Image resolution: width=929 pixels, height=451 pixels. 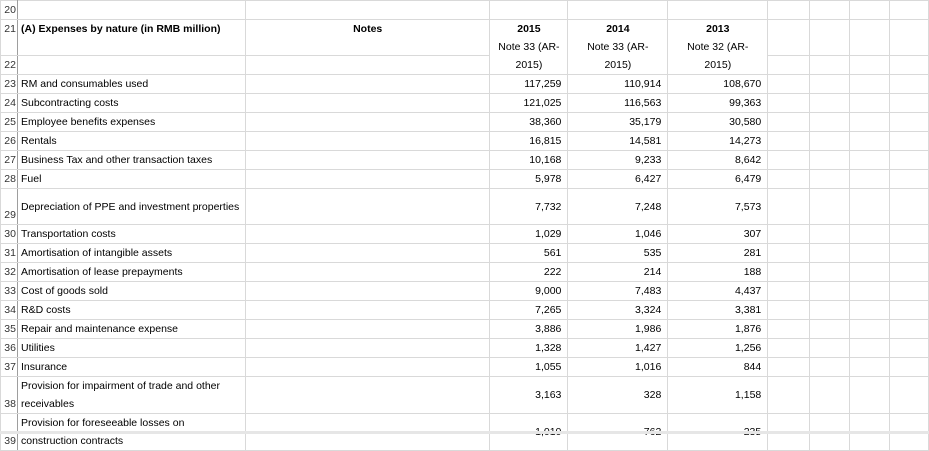 I want to click on value-cell: 8,642, so click(x=718, y=160).